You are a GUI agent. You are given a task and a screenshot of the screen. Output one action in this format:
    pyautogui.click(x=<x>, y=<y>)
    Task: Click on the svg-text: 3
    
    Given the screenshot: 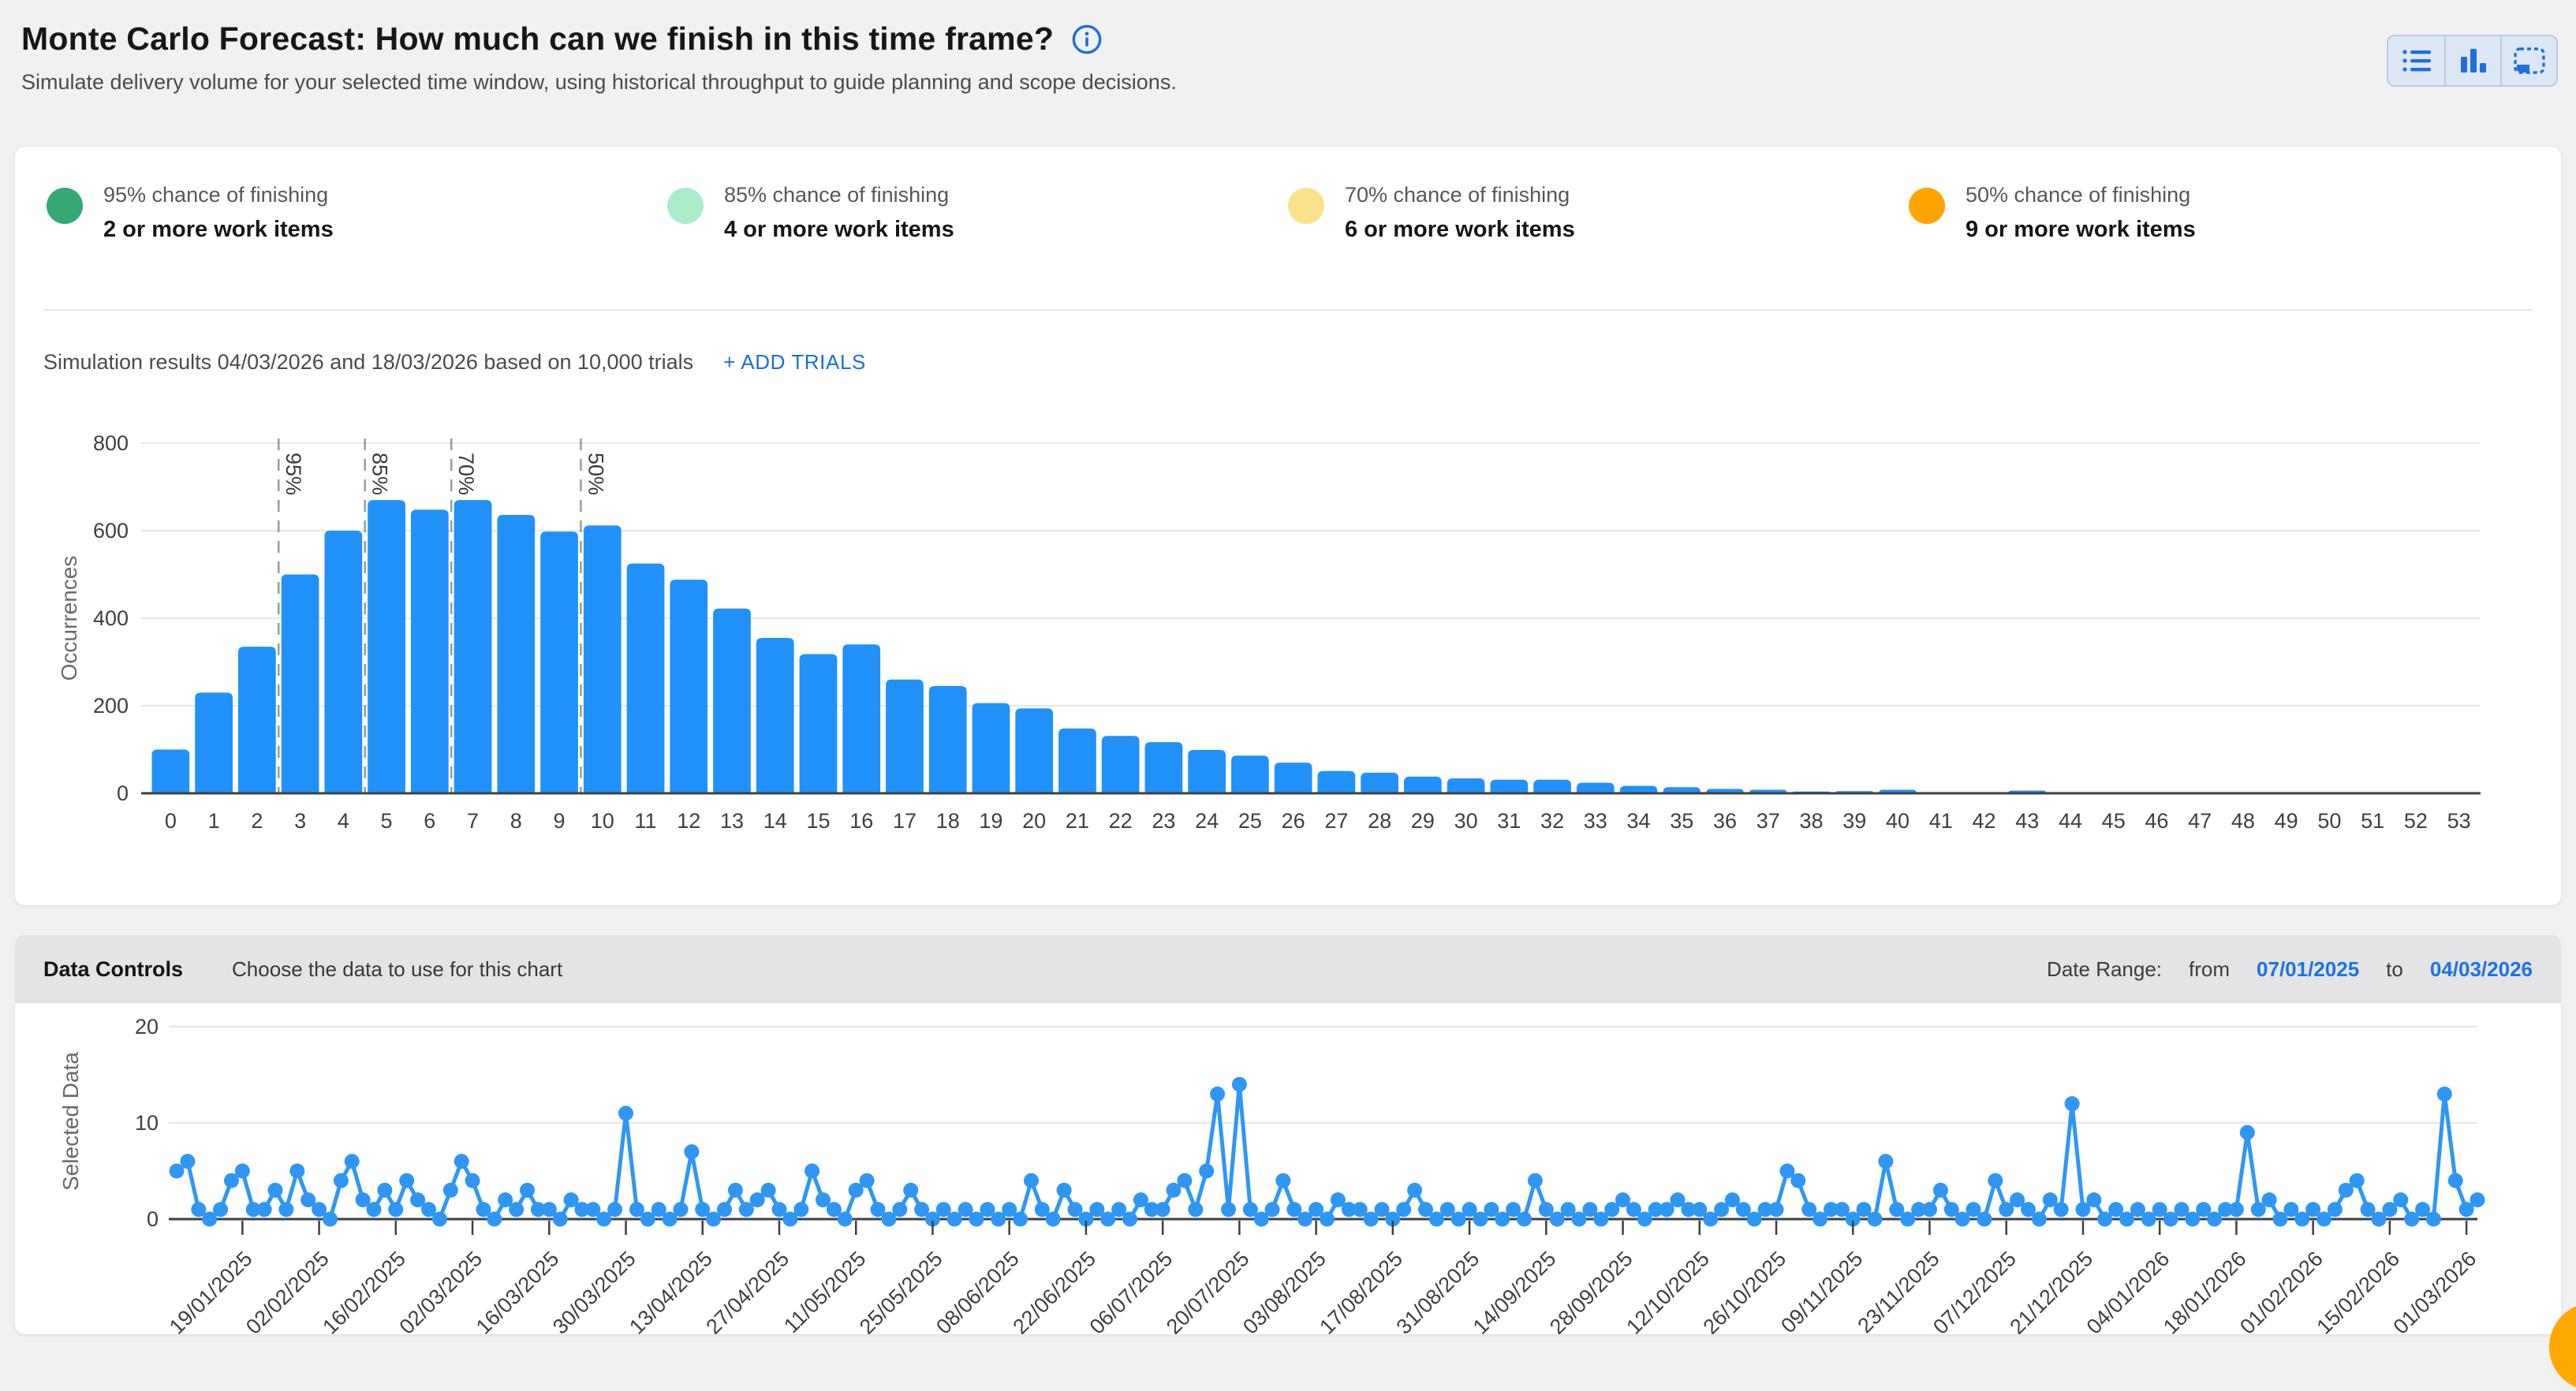 What is the action you would take?
    pyautogui.click(x=300, y=821)
    